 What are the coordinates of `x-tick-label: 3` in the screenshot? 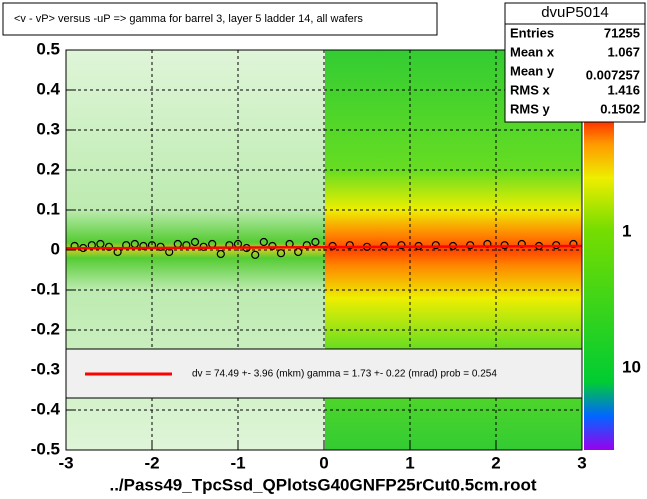 It's located at (581, 462).